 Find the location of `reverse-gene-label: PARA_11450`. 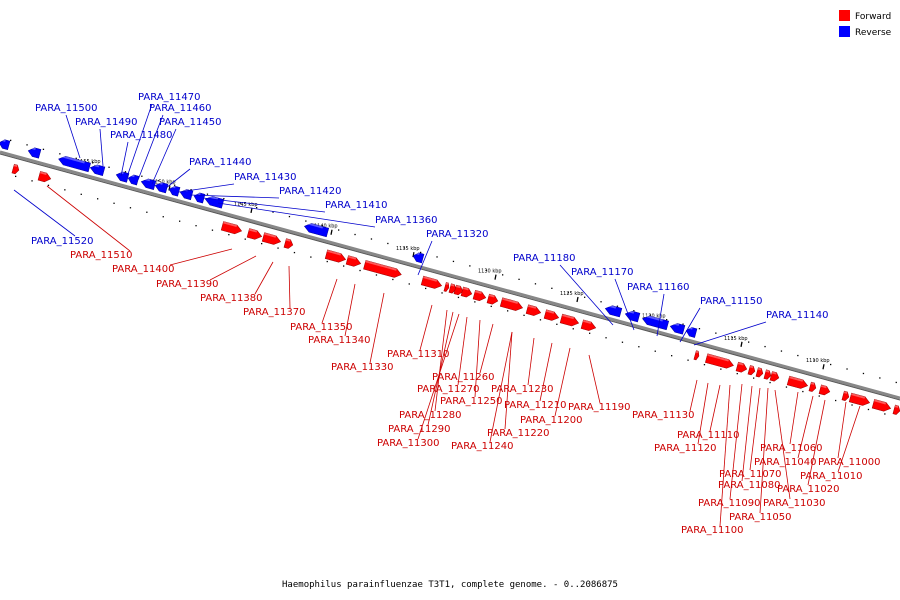

reverse-gene-label: PARA_11450 is located at coordinates (190, 122).